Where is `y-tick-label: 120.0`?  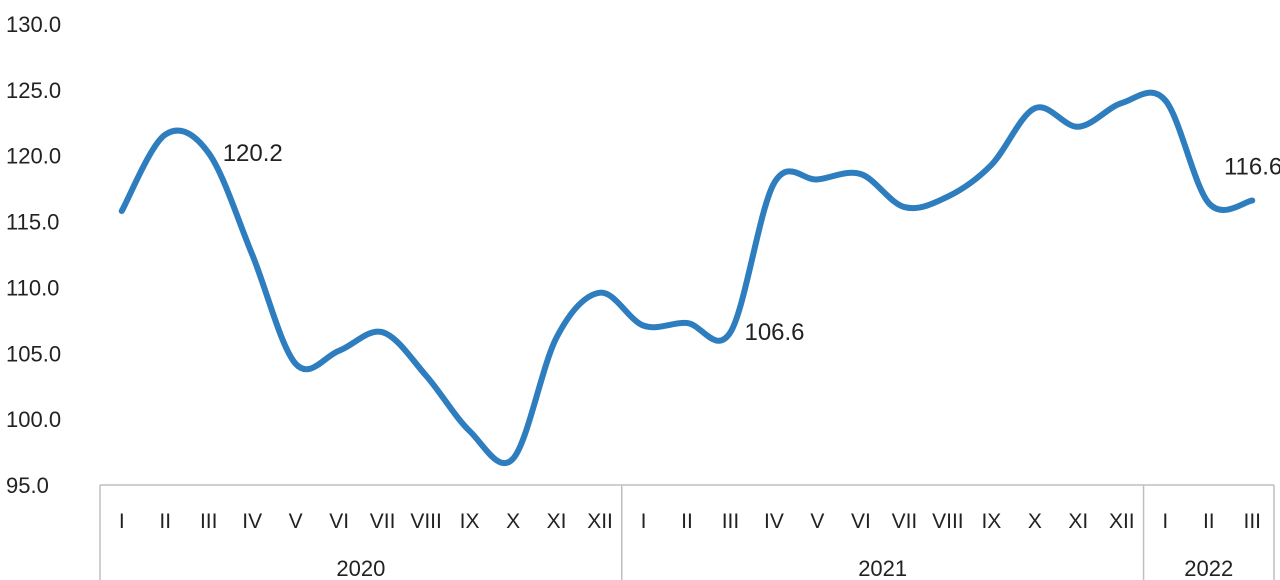 y-tick-label: 120.0 is located at coordinates (33, 156).